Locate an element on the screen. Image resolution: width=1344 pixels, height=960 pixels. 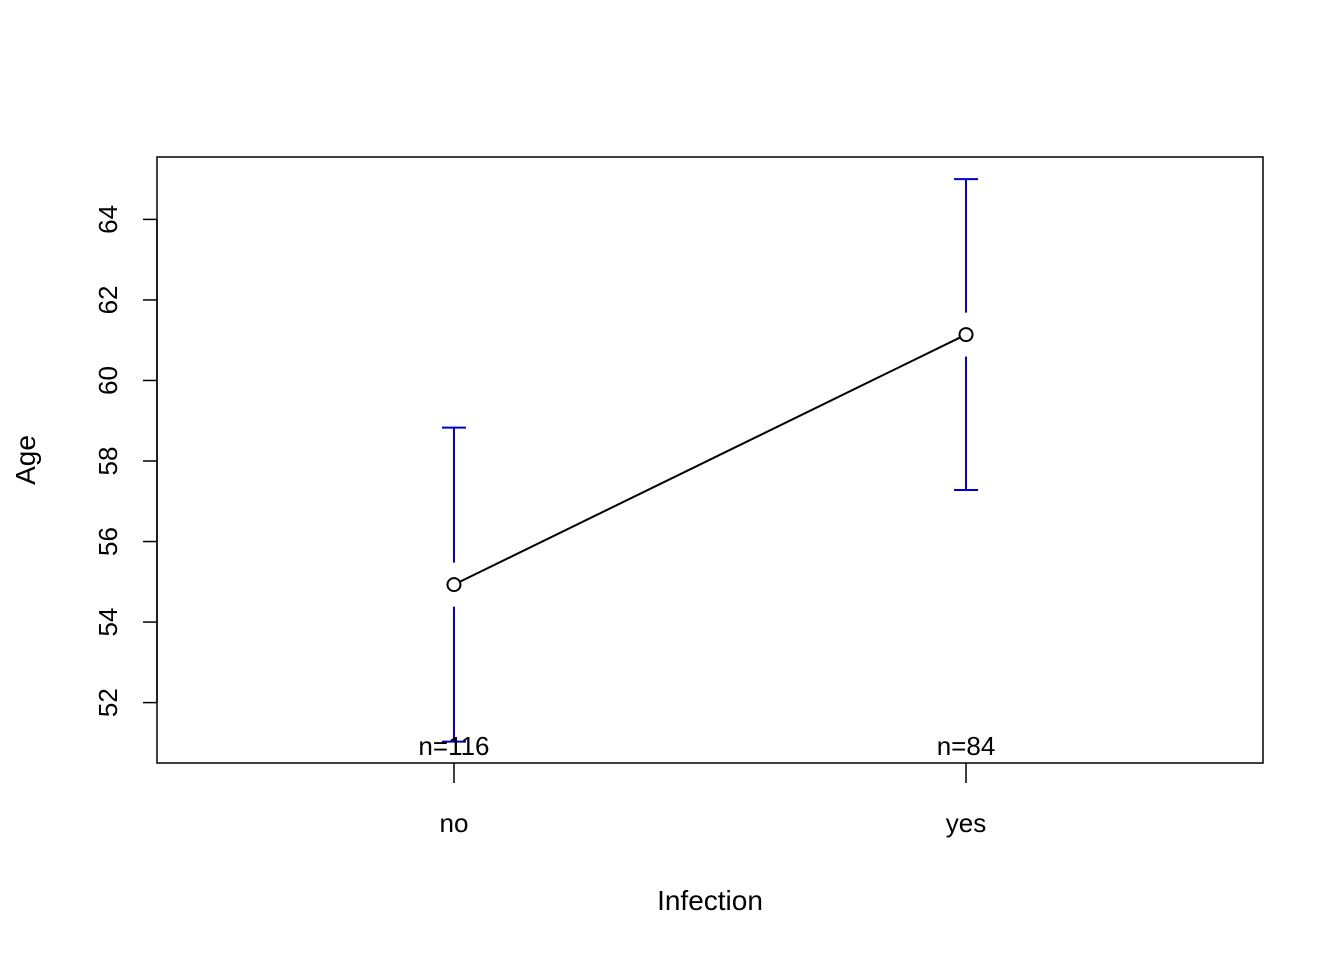
y-axis-title: Age is located at coordinates (25, 460).